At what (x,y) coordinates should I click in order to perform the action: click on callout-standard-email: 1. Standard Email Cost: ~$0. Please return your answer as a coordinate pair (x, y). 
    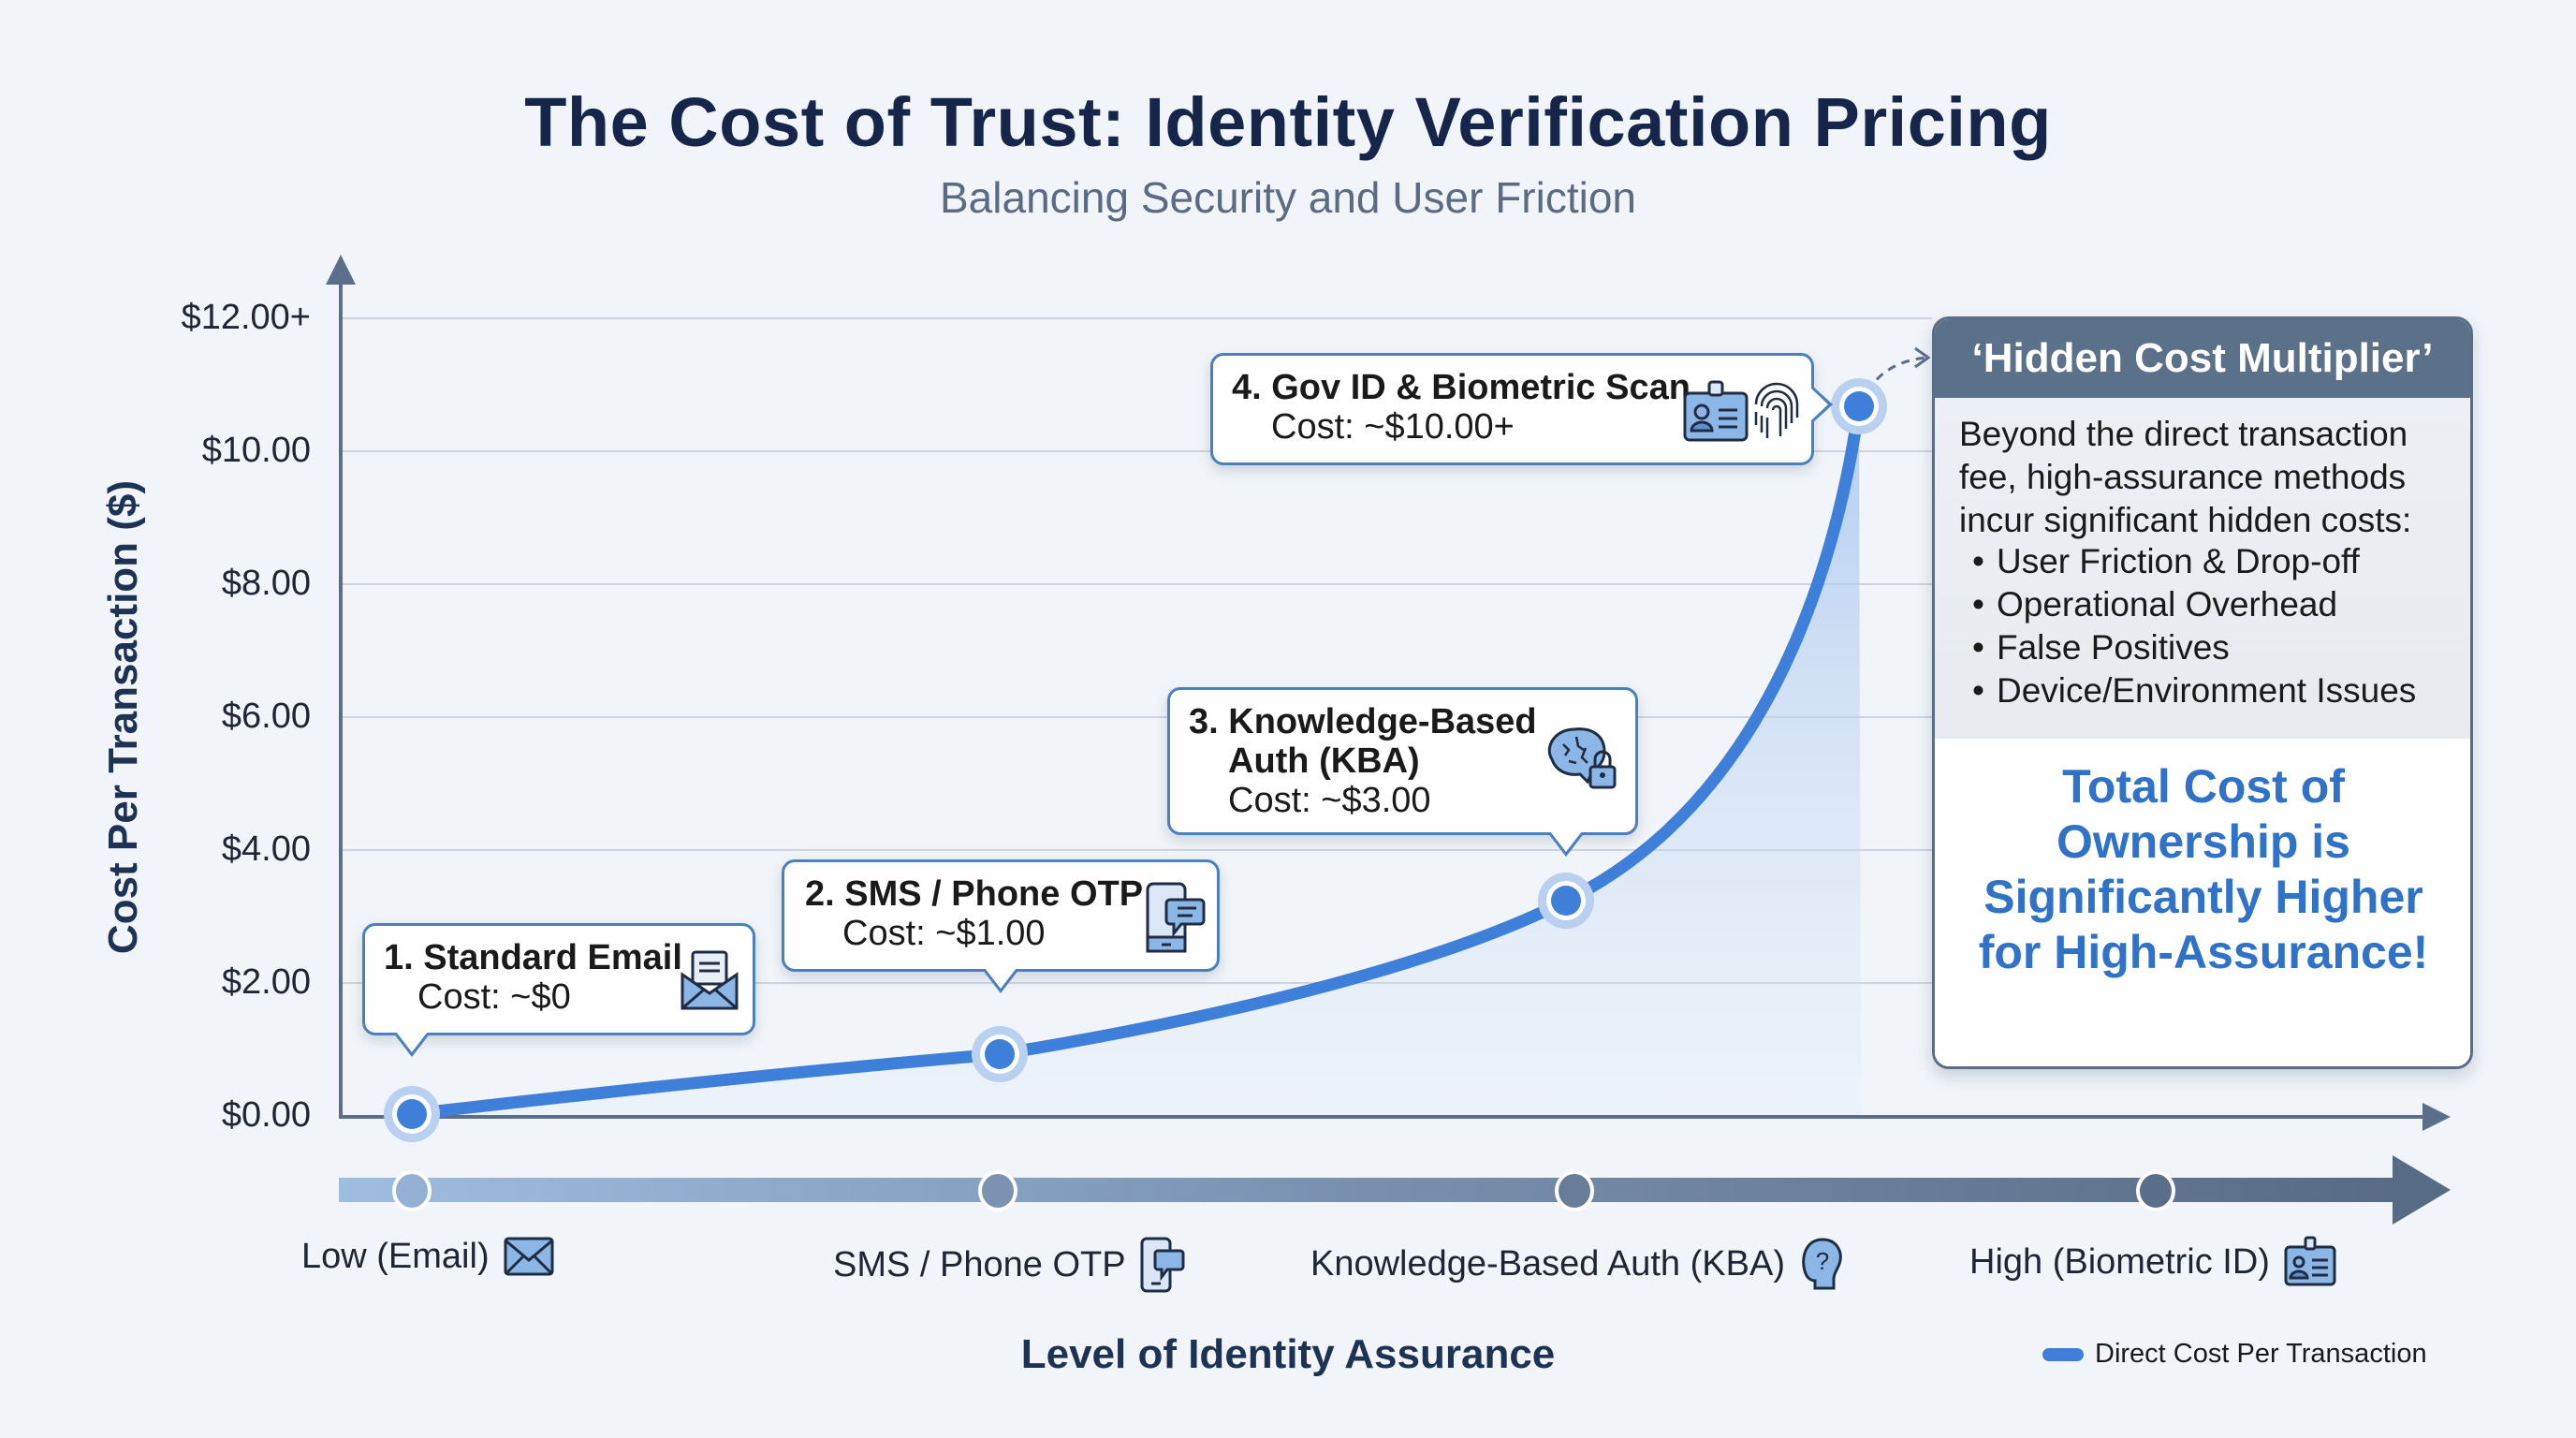
    Looking at the image, I should click on (558, 979).